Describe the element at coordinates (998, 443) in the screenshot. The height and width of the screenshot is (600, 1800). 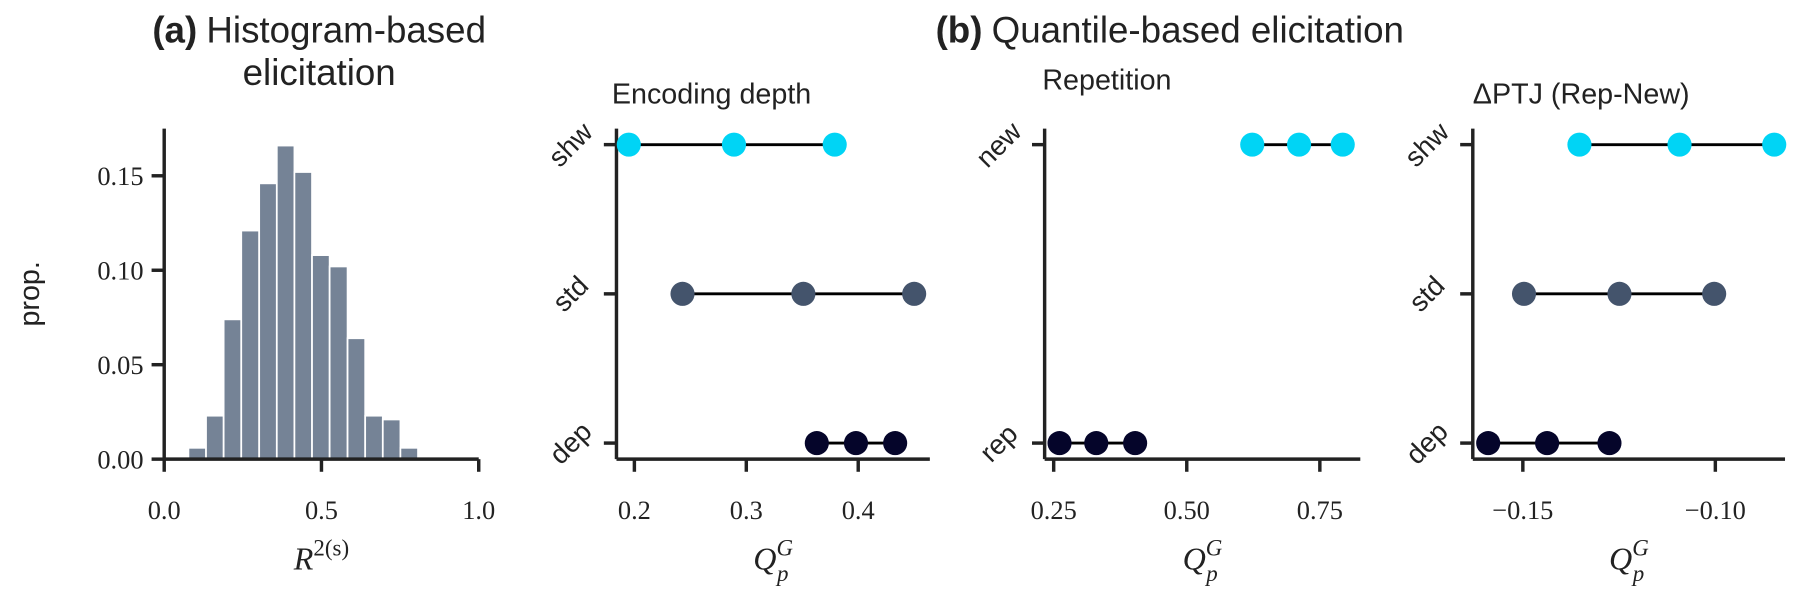
I see `y-tick-label: rep` at that location.